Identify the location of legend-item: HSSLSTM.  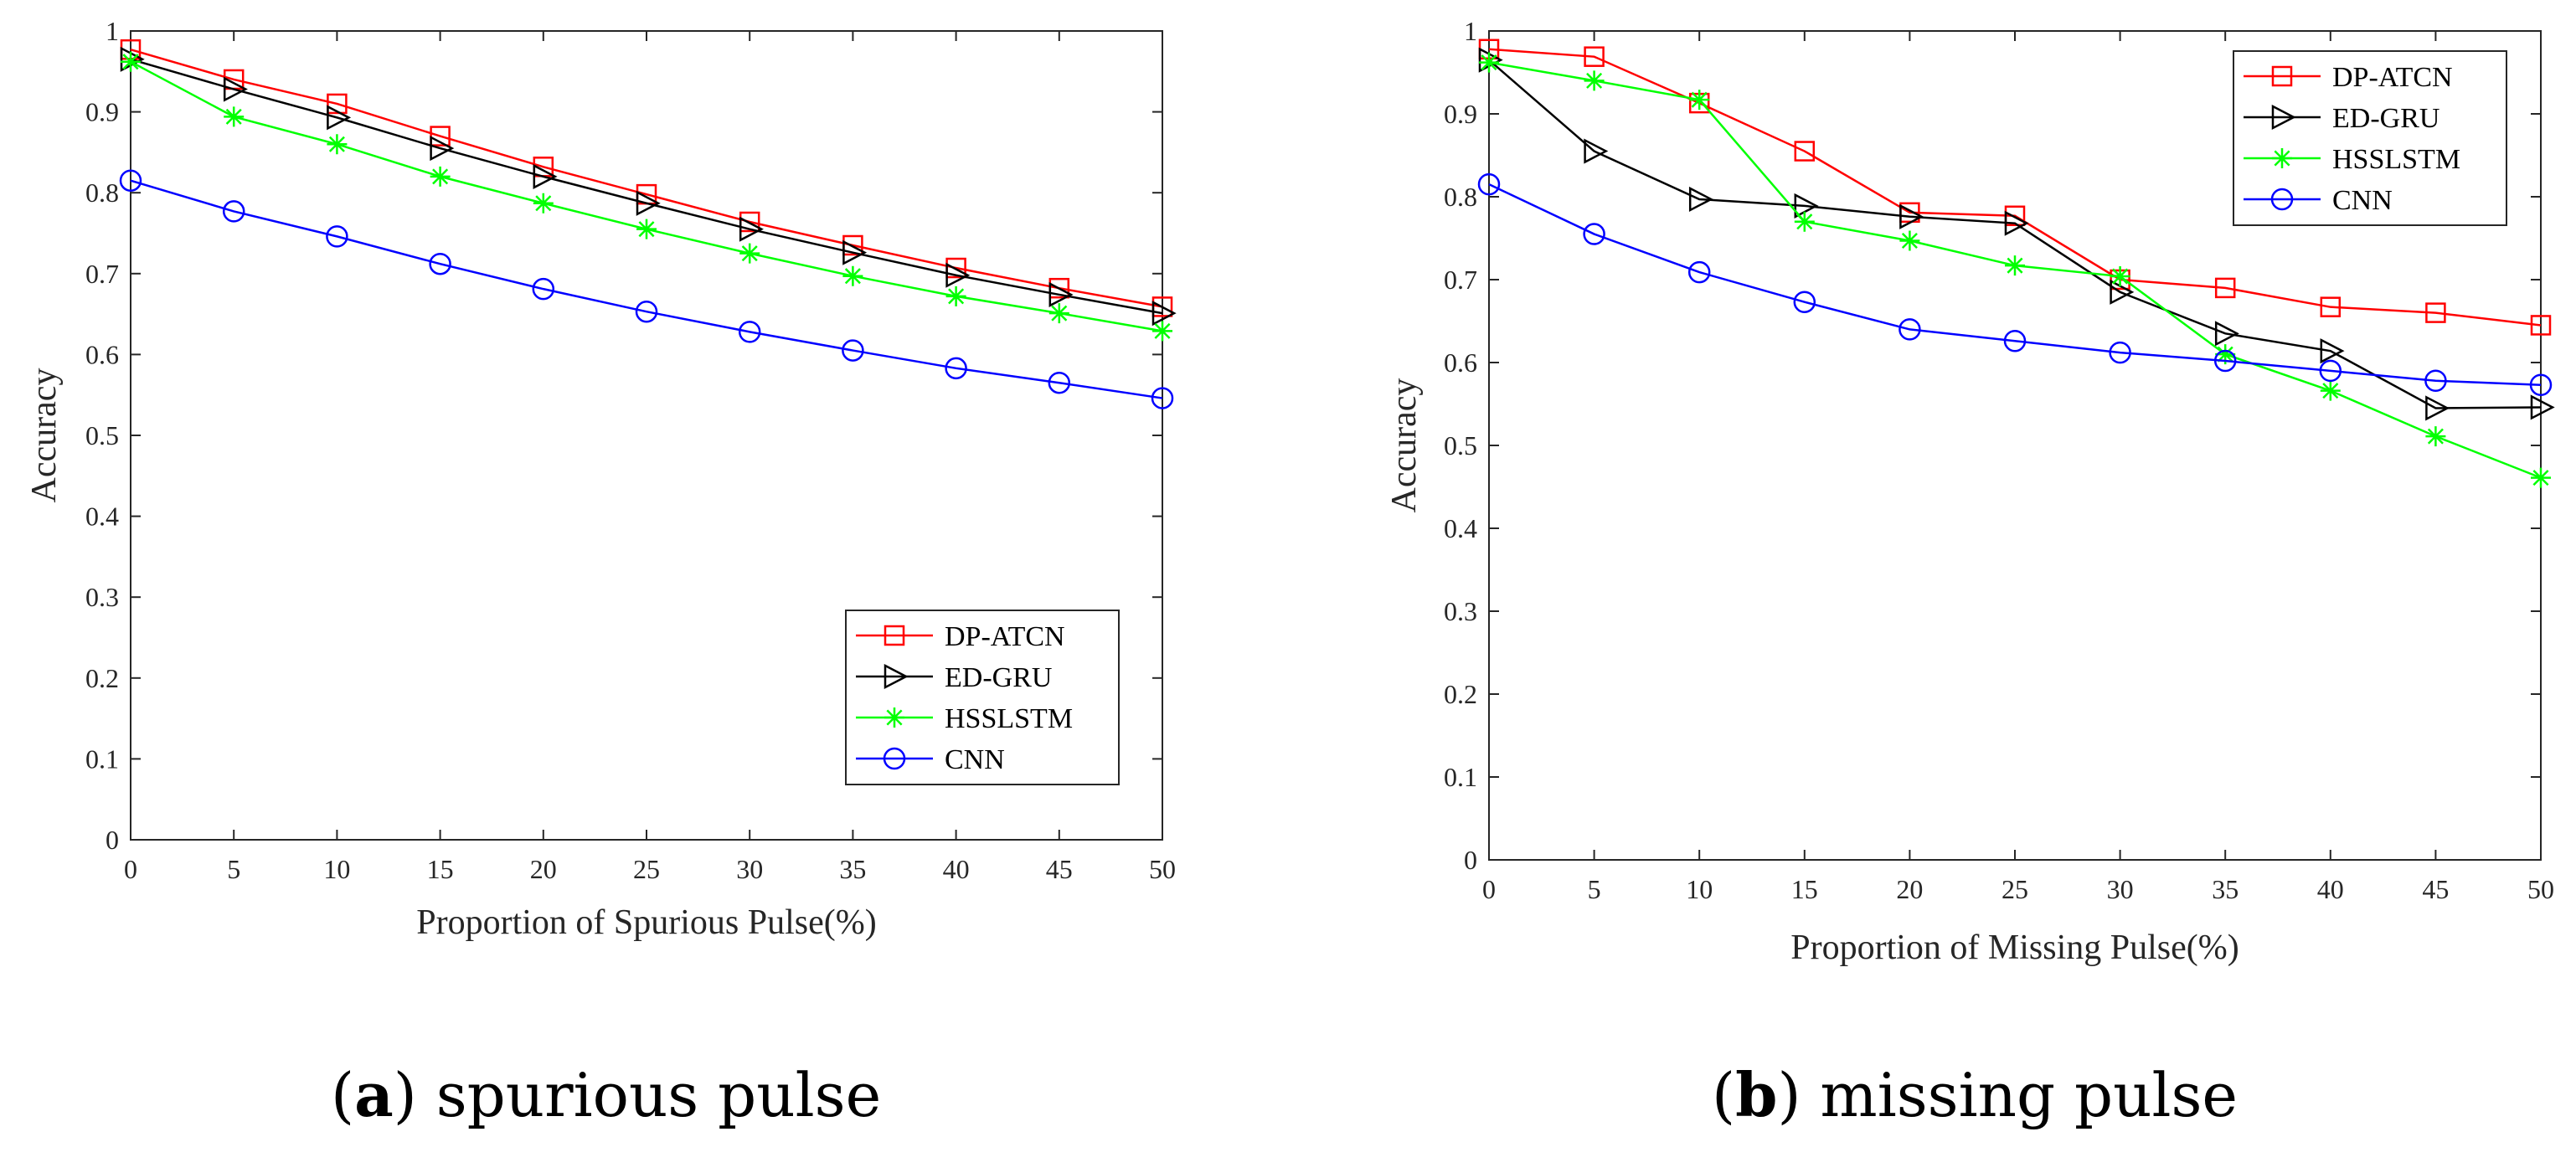
(2352, 159).